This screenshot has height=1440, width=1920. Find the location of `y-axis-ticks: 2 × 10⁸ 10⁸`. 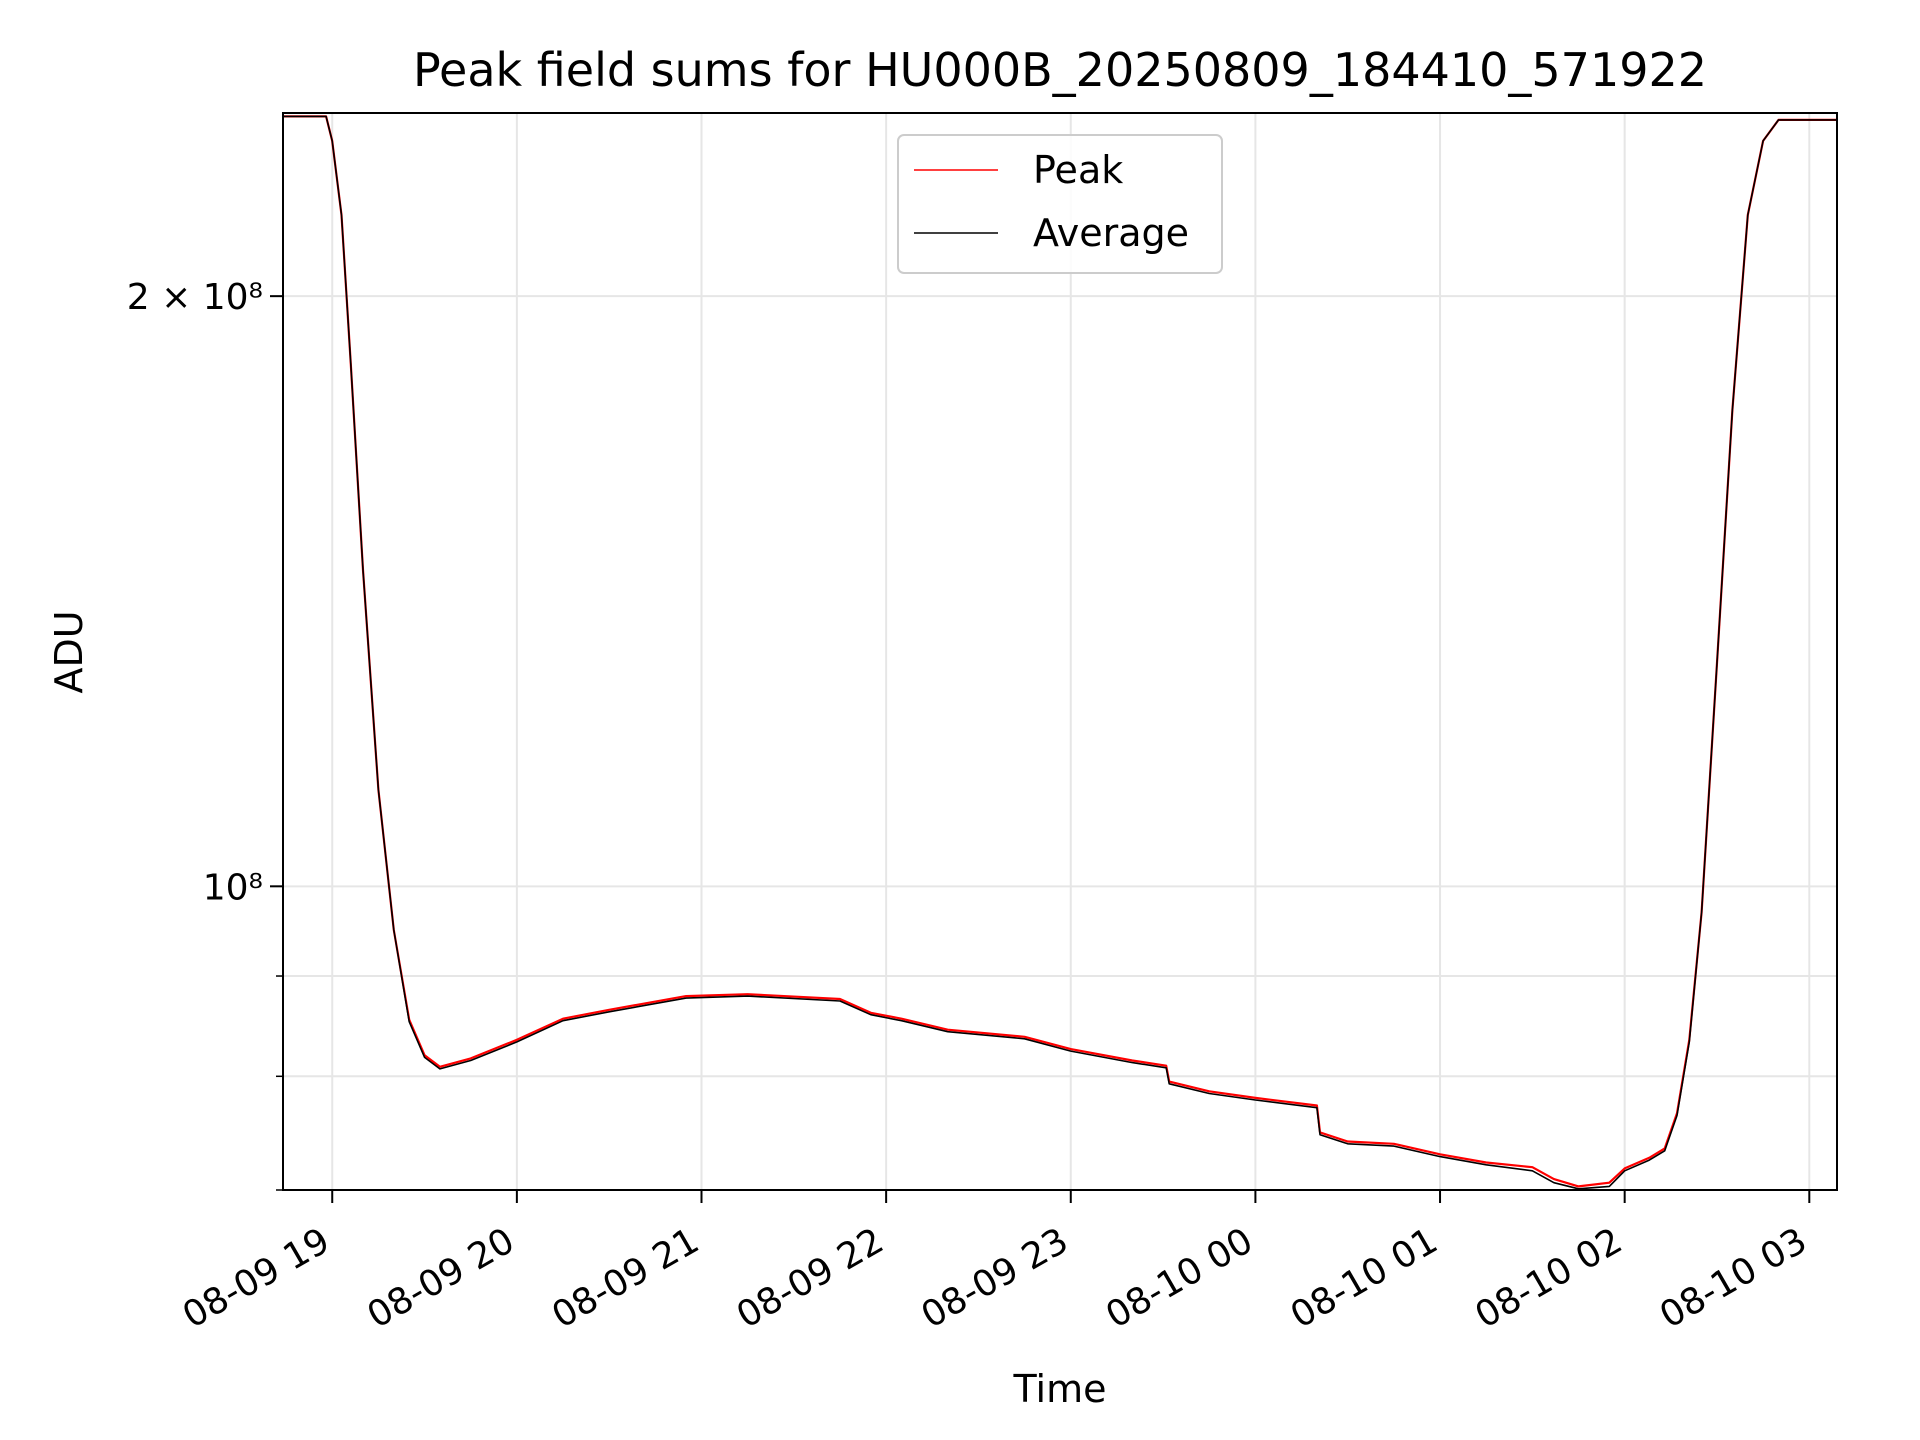

y-axis-ticks: 2 × 10⁸ 10⁸ is located at coordinates (205, 734).